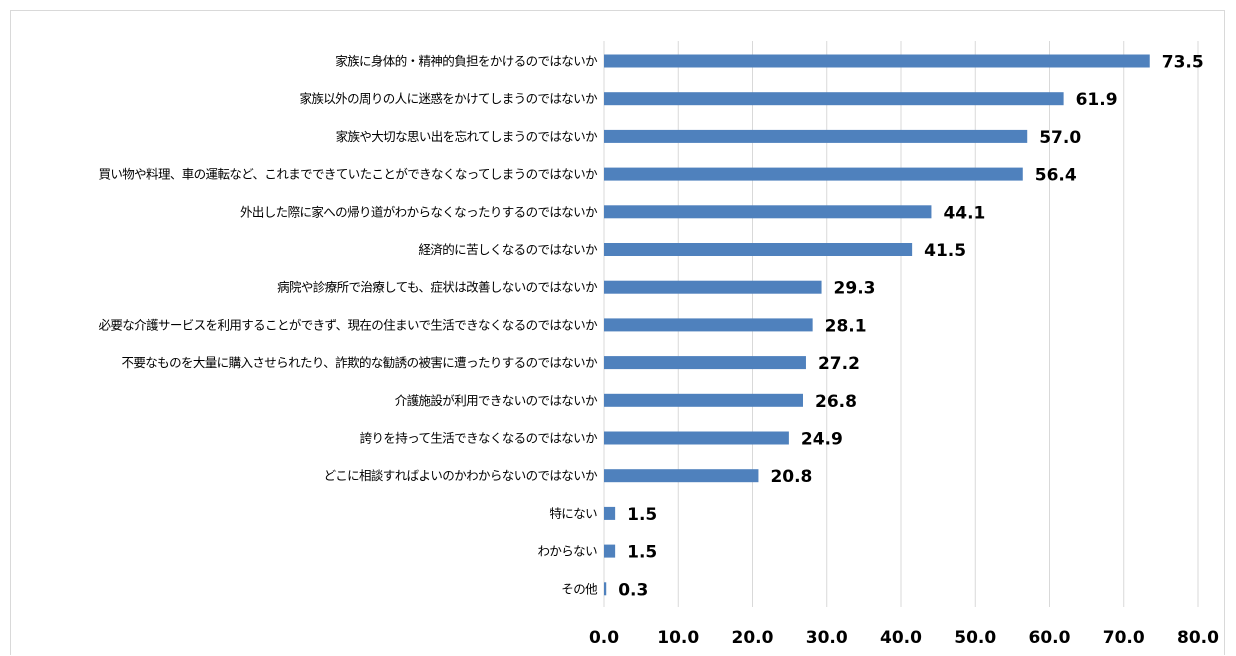 This screenshot has width=1236, height=656. I want to click on category-label: 特にない, so click(573, 513).